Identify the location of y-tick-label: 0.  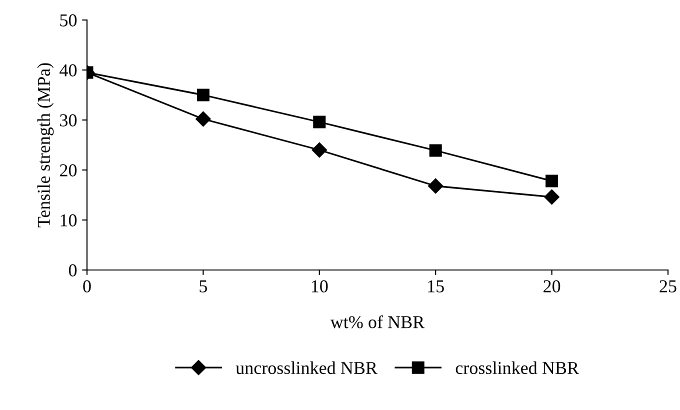
(72, 270).